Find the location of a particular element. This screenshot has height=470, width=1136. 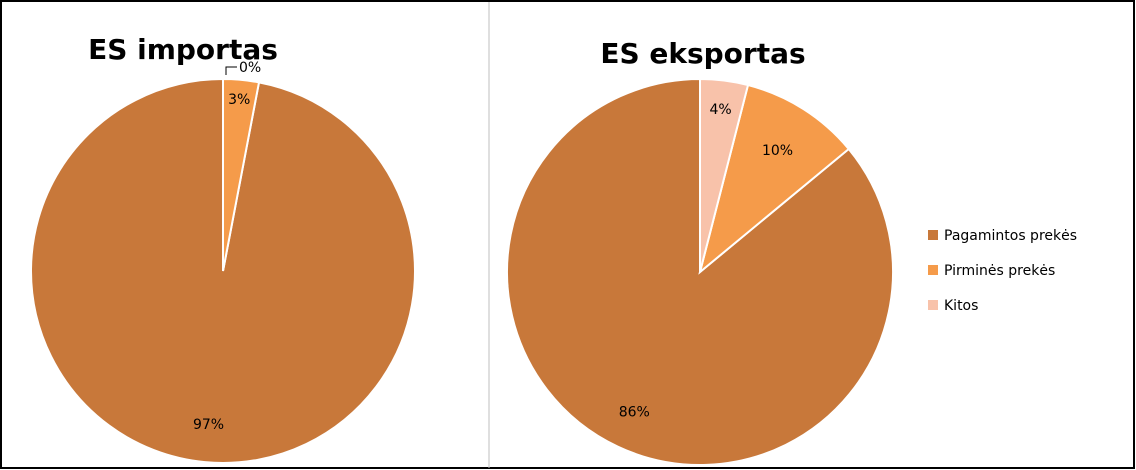

chart-export-title: ES eksportas is located at coordinates (702, 53).